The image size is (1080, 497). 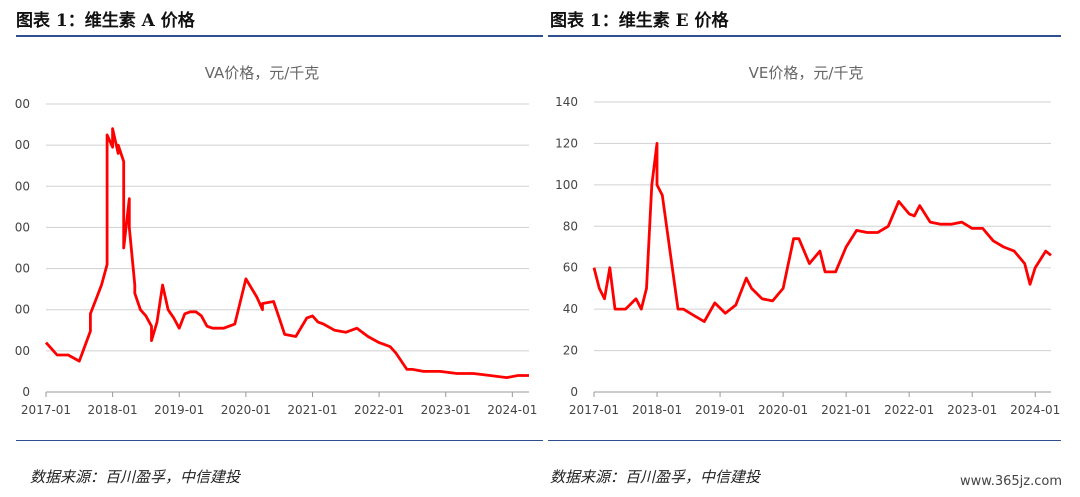 What do you see at coordinates (804, 440) in the screenshot?
I see `right-bottom-rule` at bounding box center [804, 440].